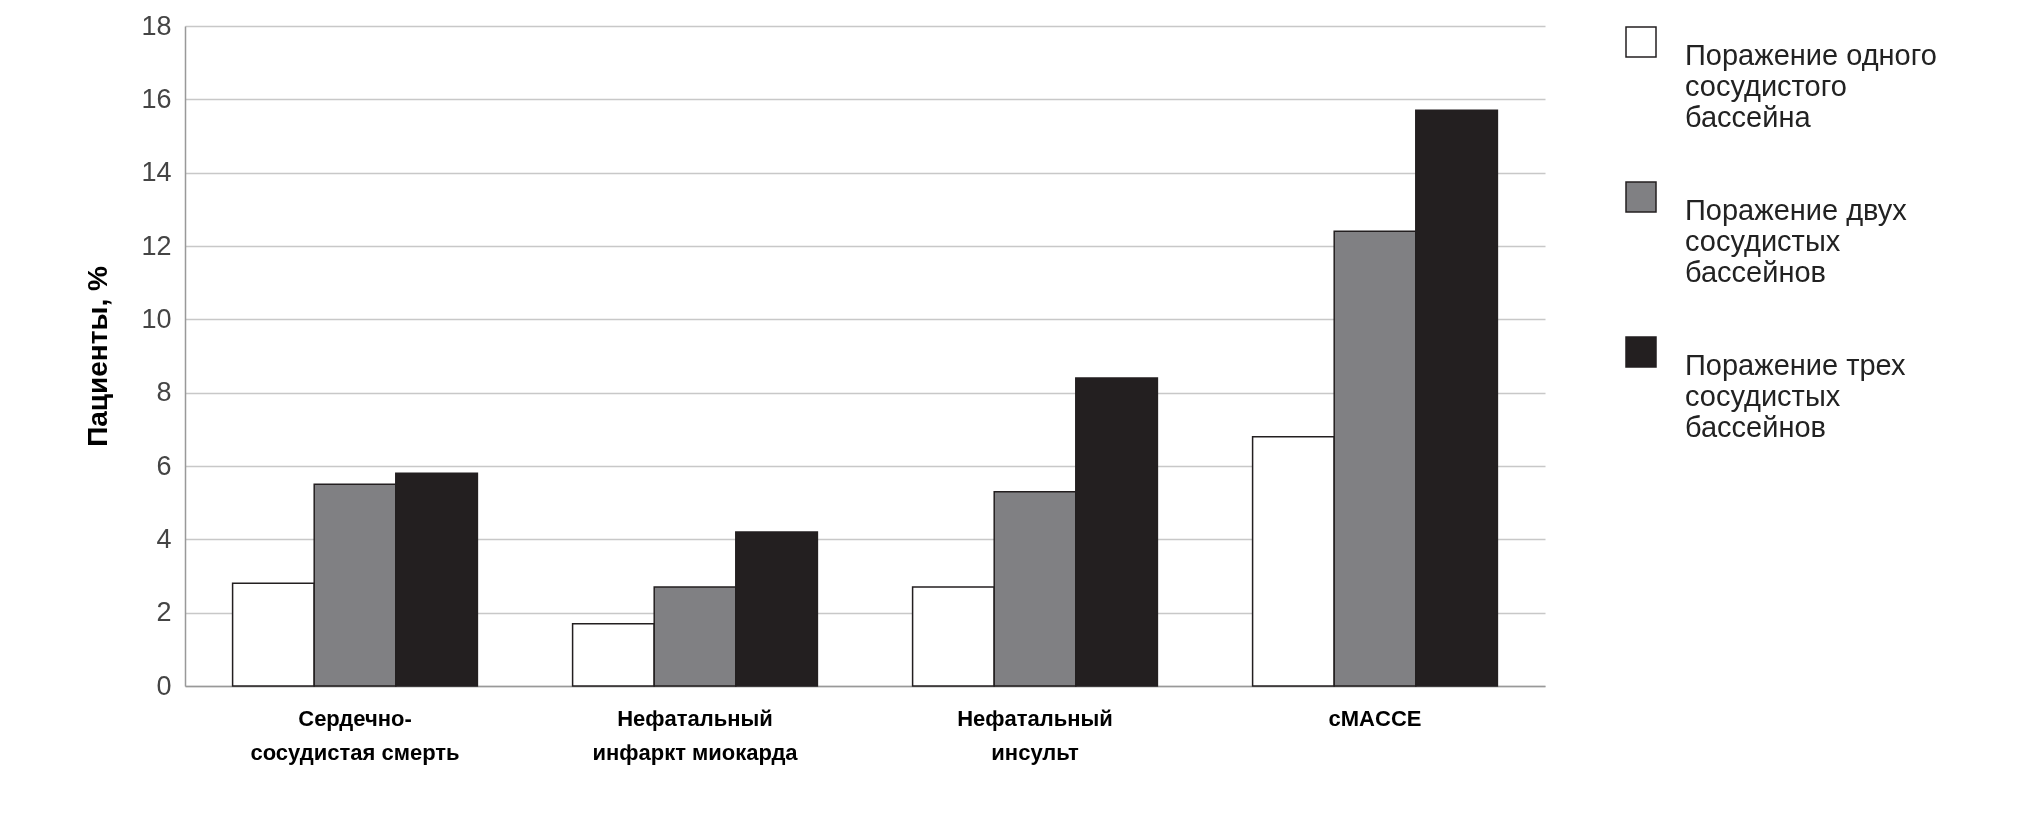 This screenshot has height=813, width=2032. I want to click on legend-label: Поражение трех сосудистых бассейнов, so click(1796, 396).